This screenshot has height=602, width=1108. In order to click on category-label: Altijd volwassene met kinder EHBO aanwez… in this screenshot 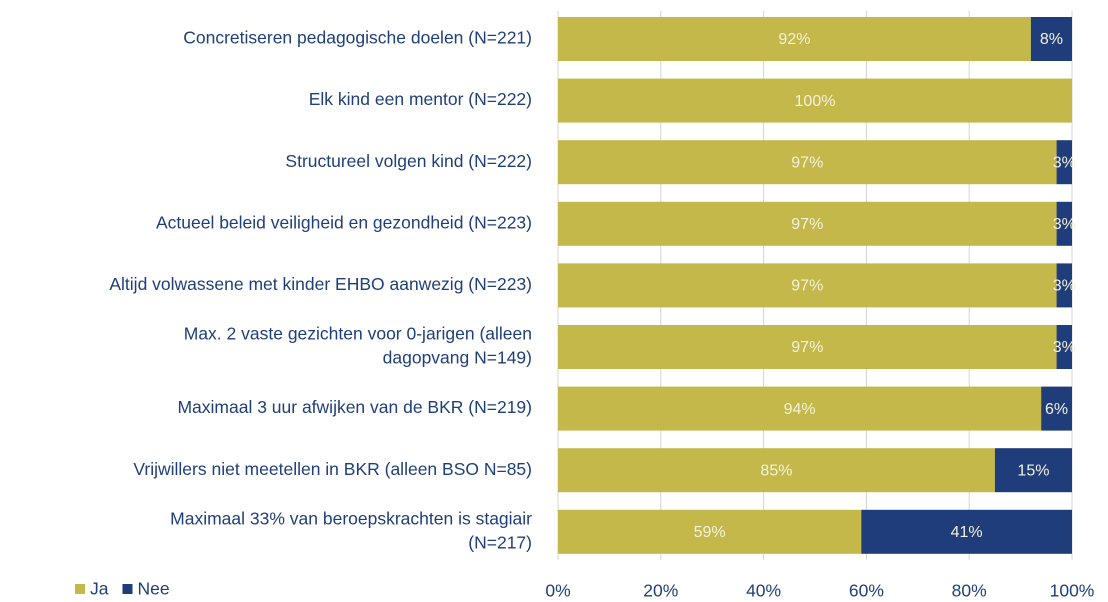, I will do `click(320, 284)`.